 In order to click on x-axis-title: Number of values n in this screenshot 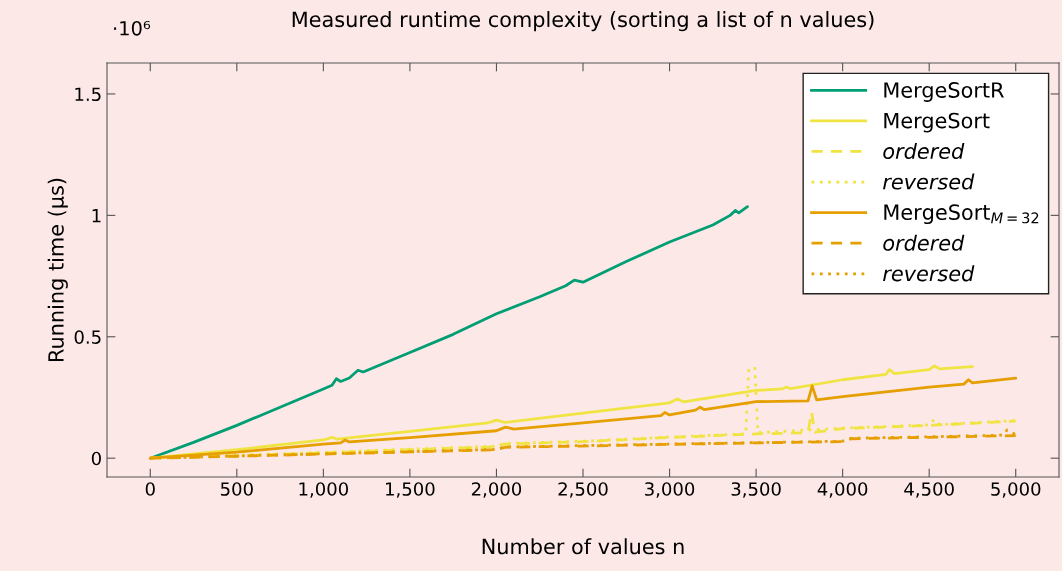, I will do `click(583, 546)`.